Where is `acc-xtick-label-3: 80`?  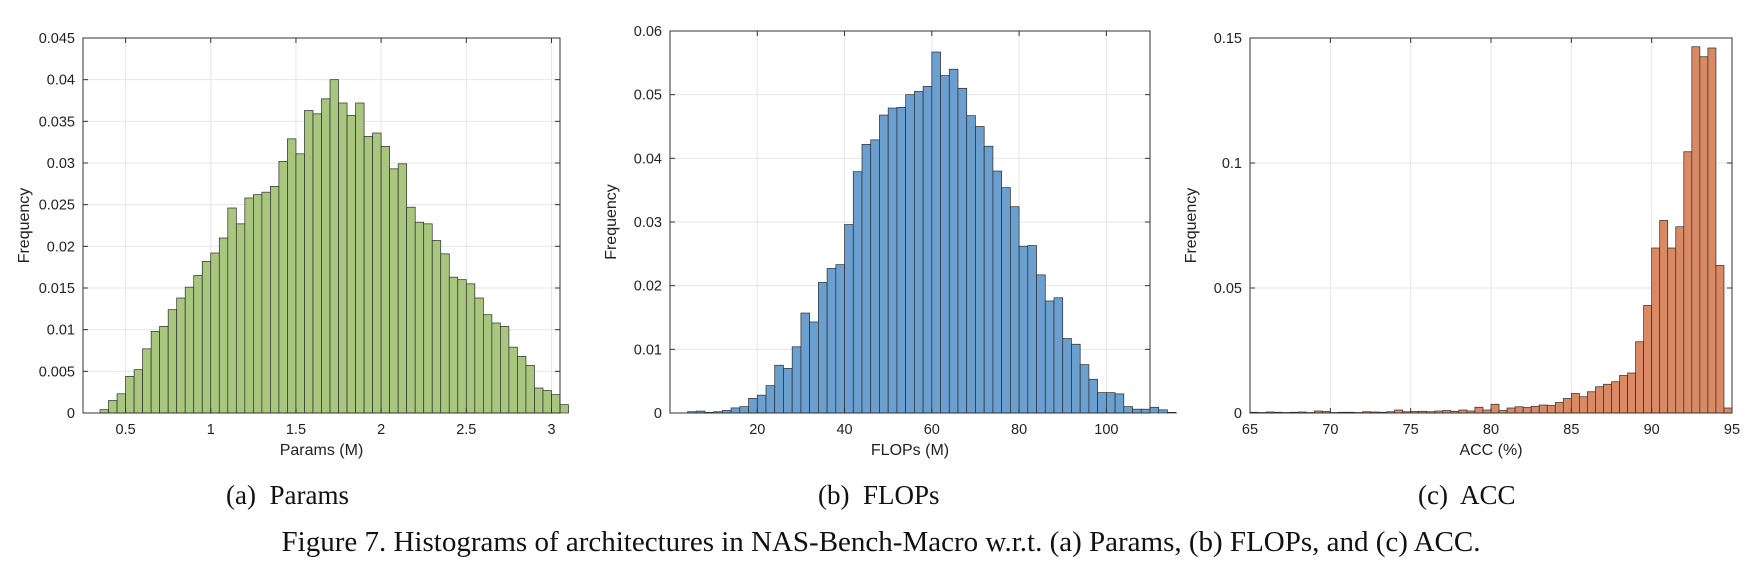 acc-xtick-label-3: 80 is located at coordinates (1491, 430).